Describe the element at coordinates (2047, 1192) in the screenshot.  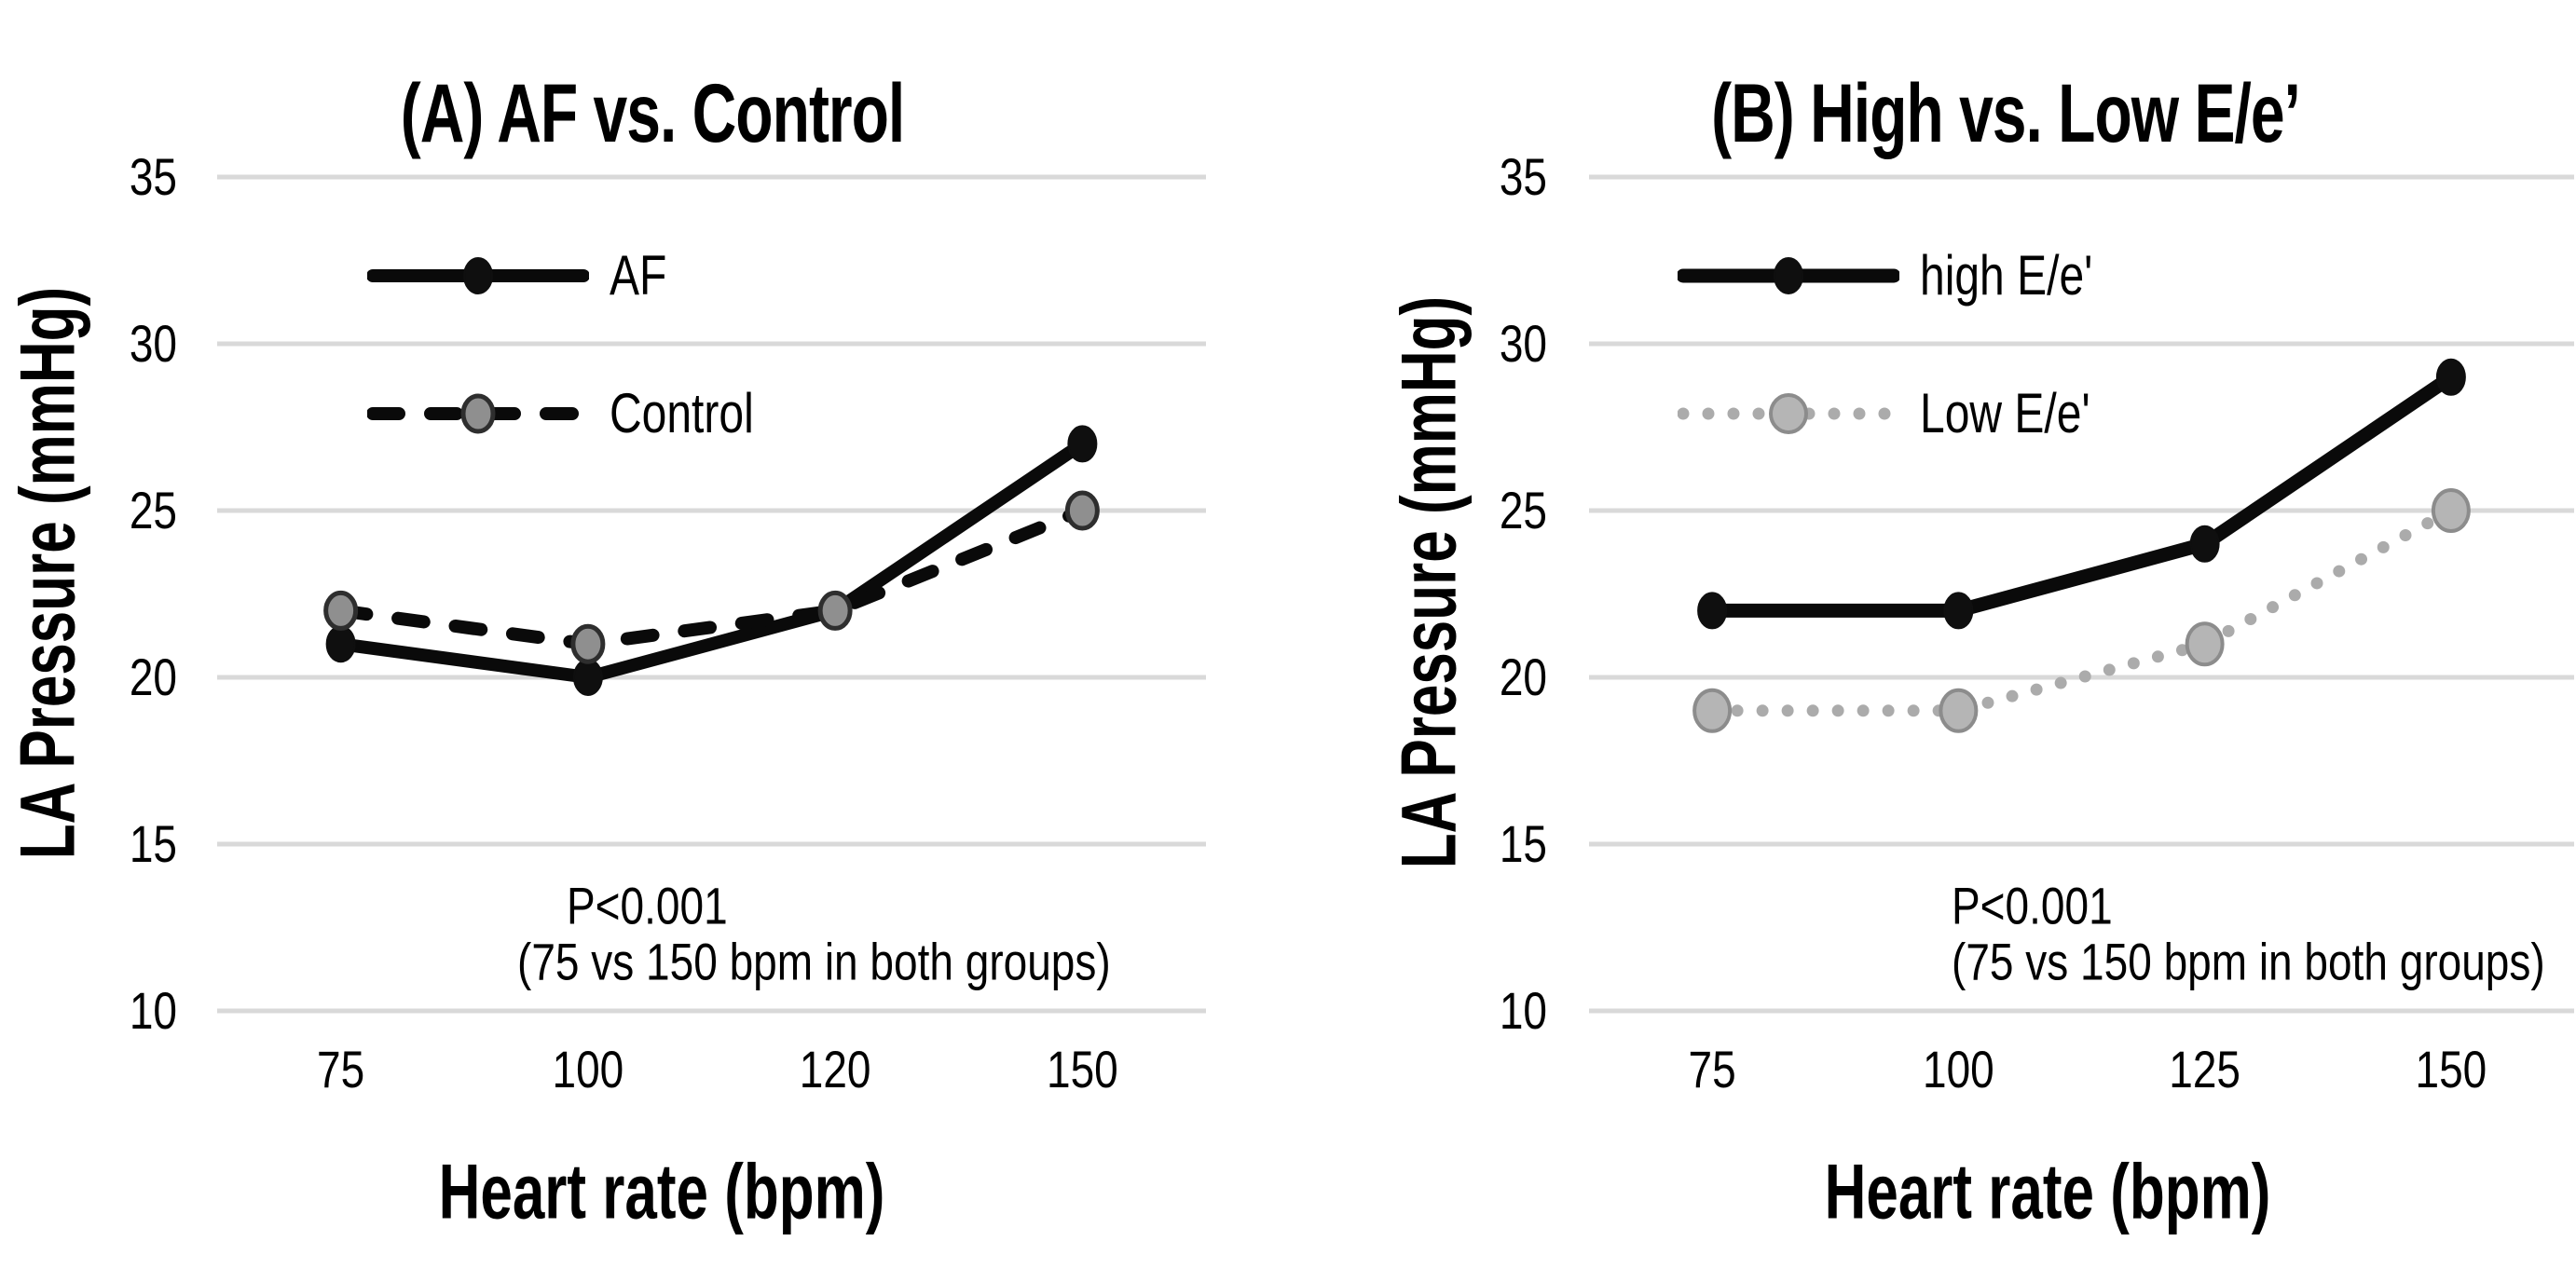
I see `panel-b-x-axis-title: Heart rate (bpm)` at that location.